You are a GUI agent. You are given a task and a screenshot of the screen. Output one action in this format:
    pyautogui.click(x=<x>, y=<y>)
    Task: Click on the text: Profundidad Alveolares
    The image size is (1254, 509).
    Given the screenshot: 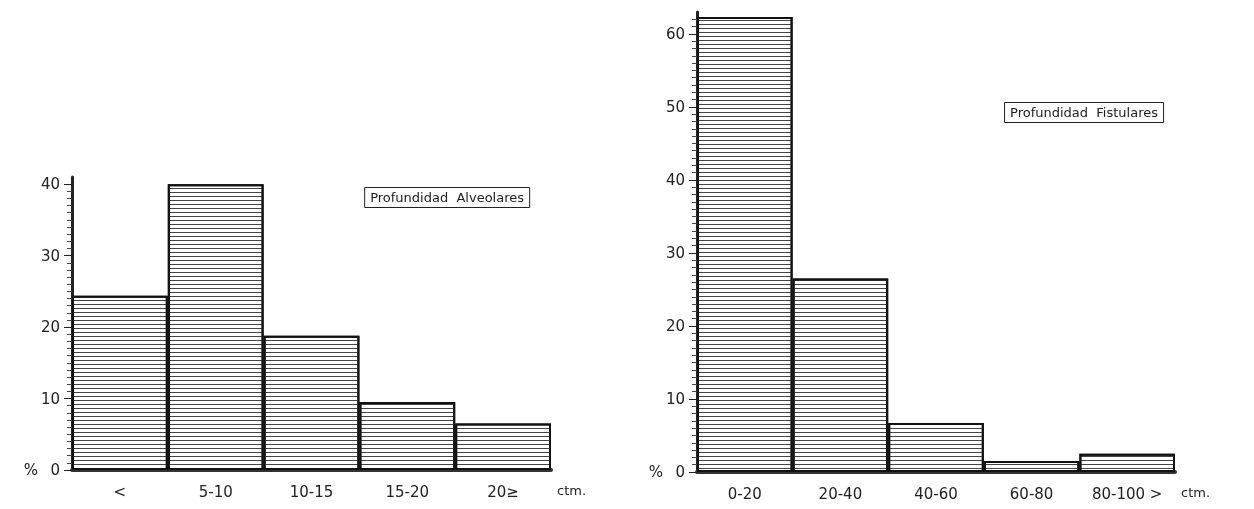 What is the action you would take?
    pyautogui.click(x=447, y=197)
    